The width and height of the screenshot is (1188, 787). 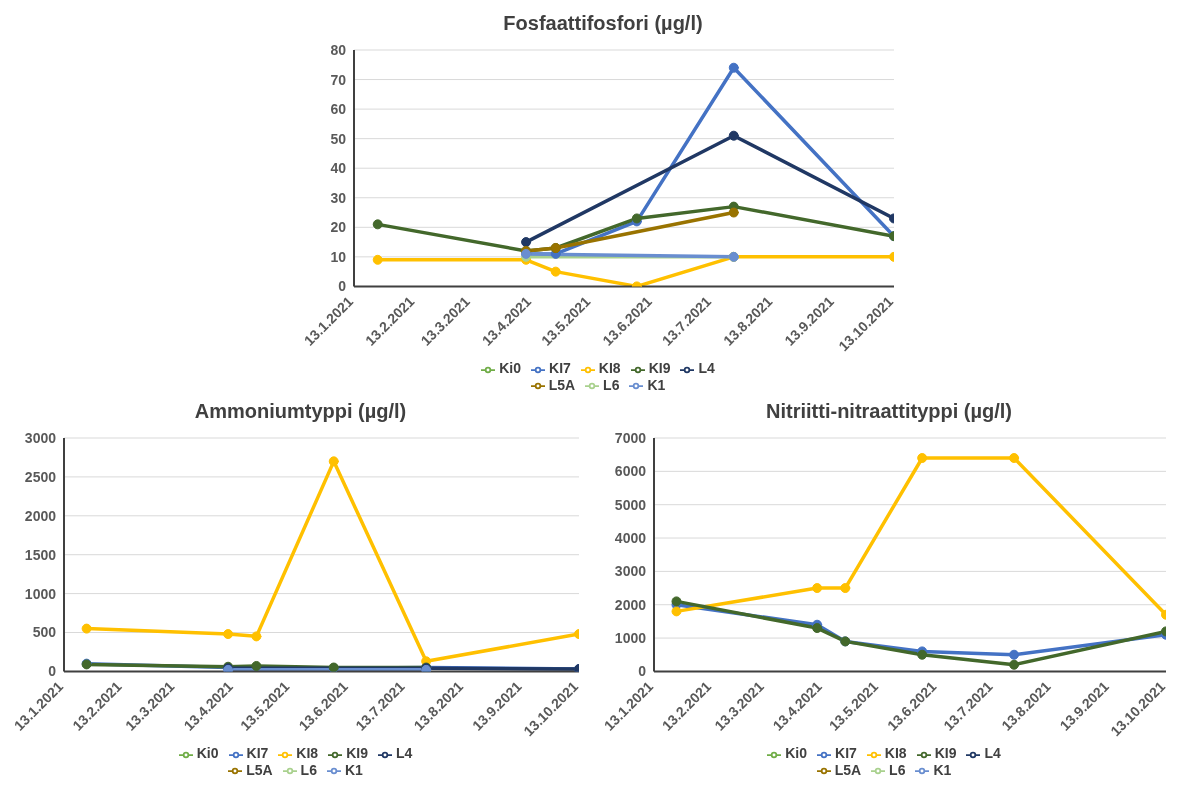 What do you see at coordinates (338, 168) in the screenshot?
I see `y-tick-label: 40` at bounding box center [338, 168].